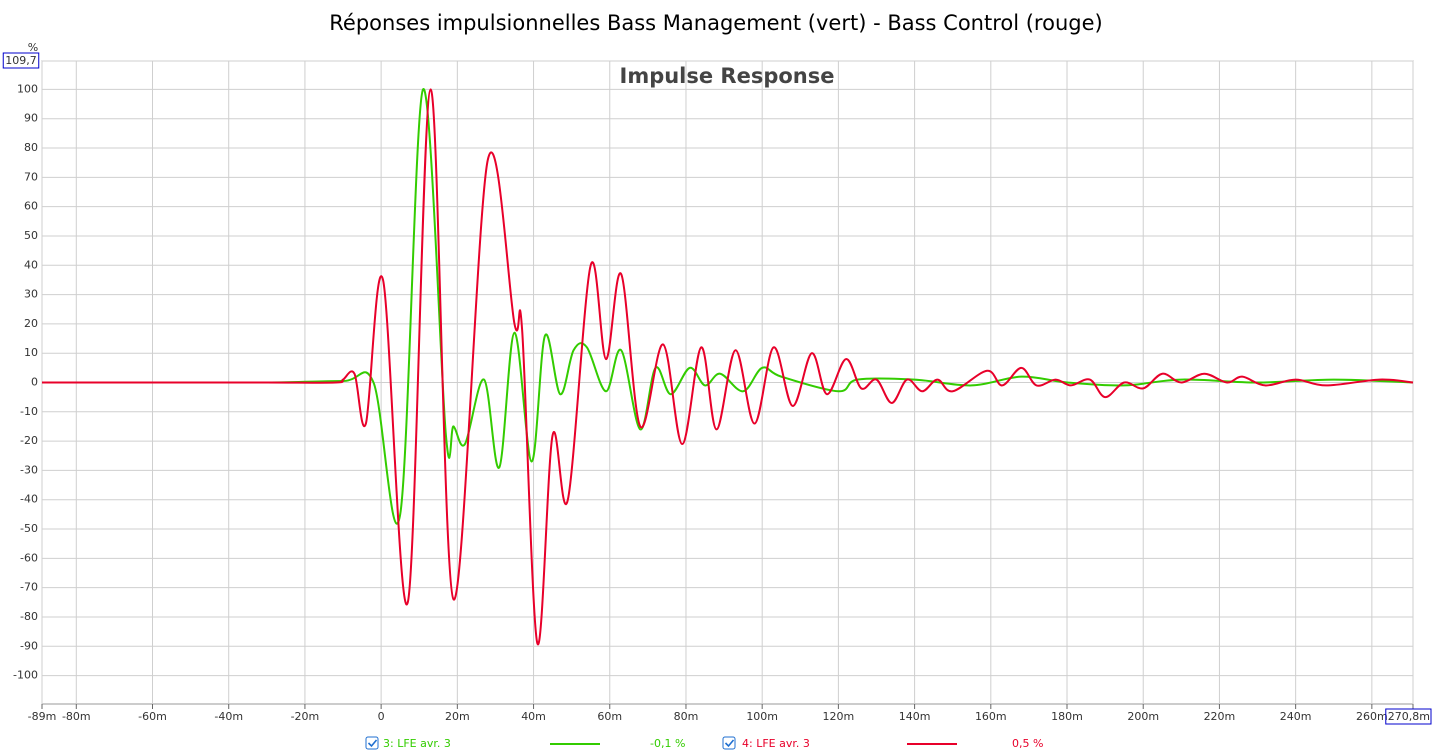  Describe the element at coordinates (1220, 716) in the screenshot. I see `x-tick-label: 220m` at that location.